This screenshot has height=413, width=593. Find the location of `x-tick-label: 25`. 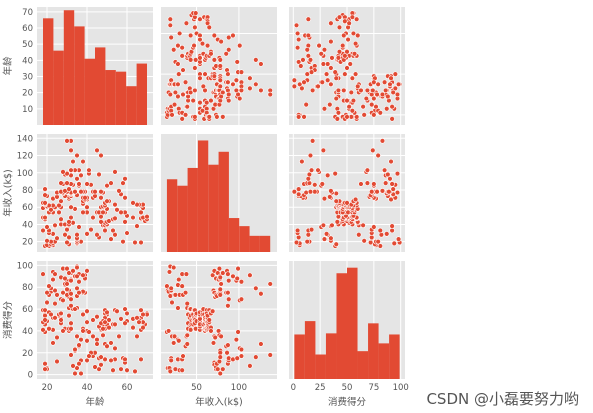

x-tick-label: 25 is located at coordinates (320, 388).